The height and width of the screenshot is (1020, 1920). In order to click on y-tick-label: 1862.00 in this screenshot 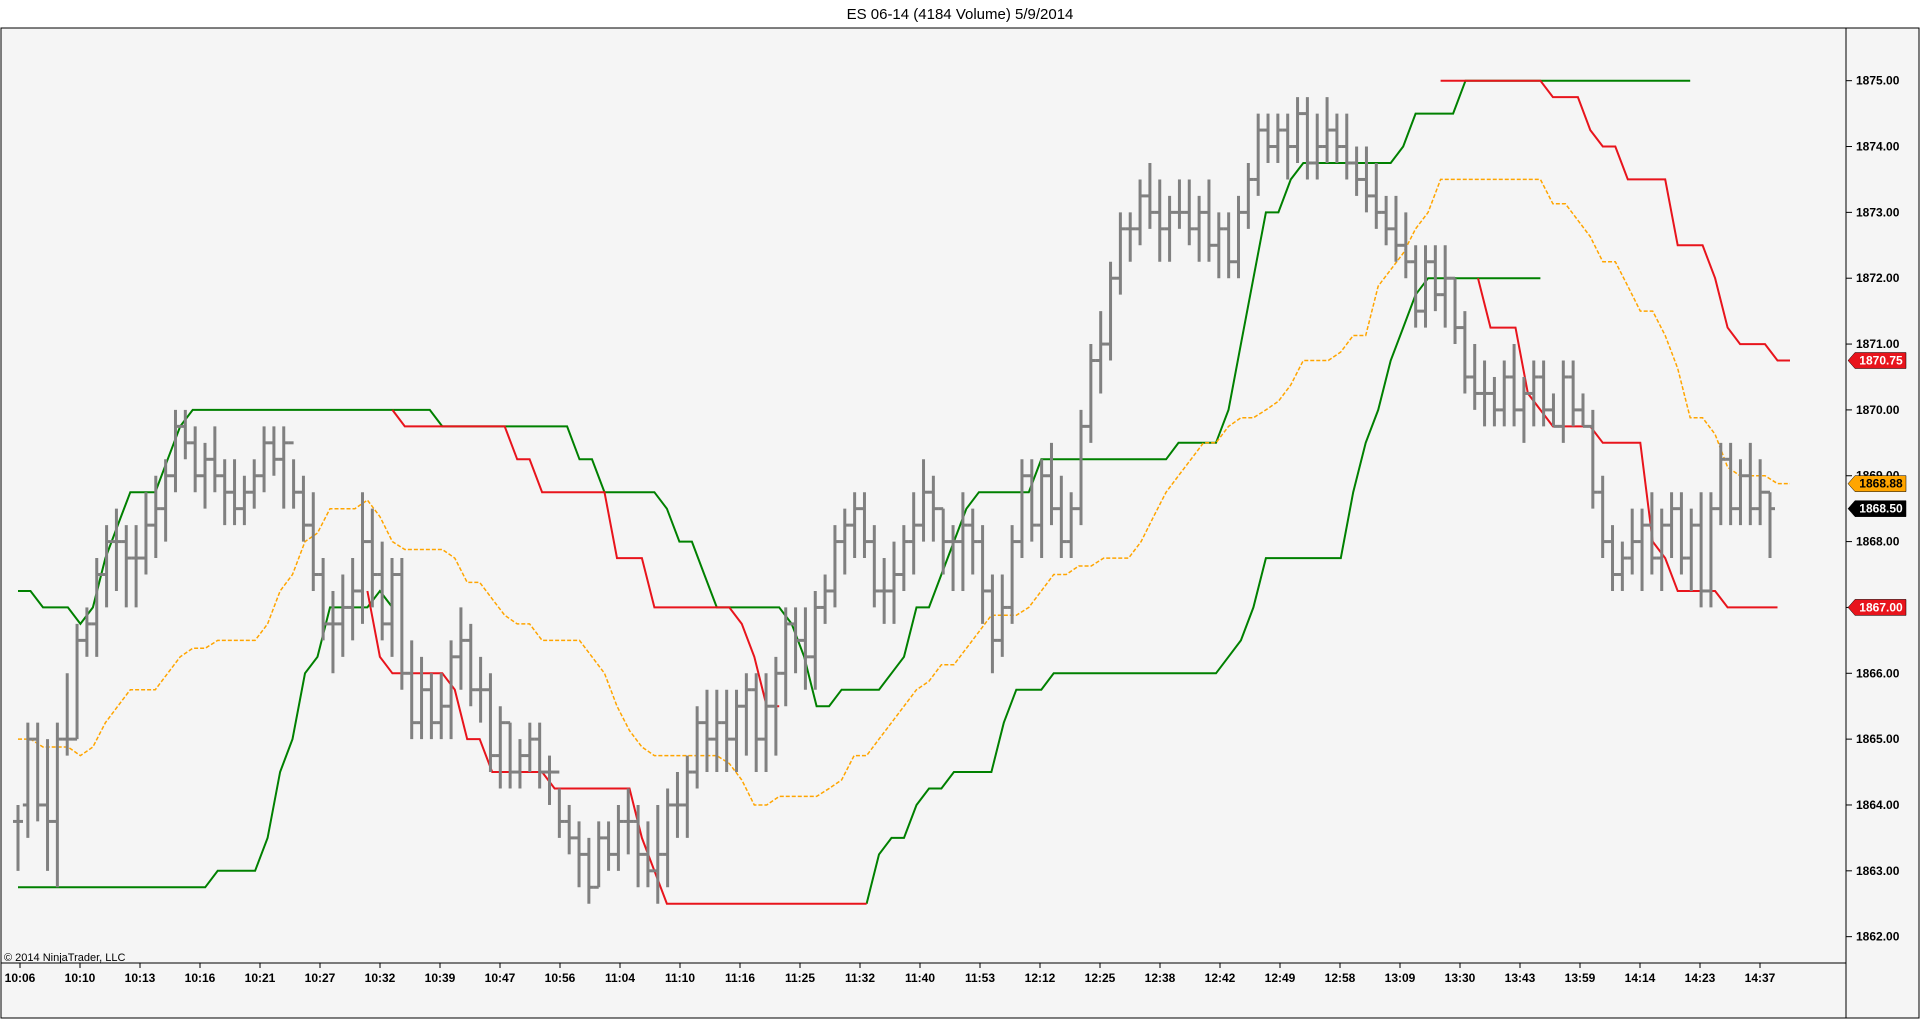, I will do `click(1878, 937)`.